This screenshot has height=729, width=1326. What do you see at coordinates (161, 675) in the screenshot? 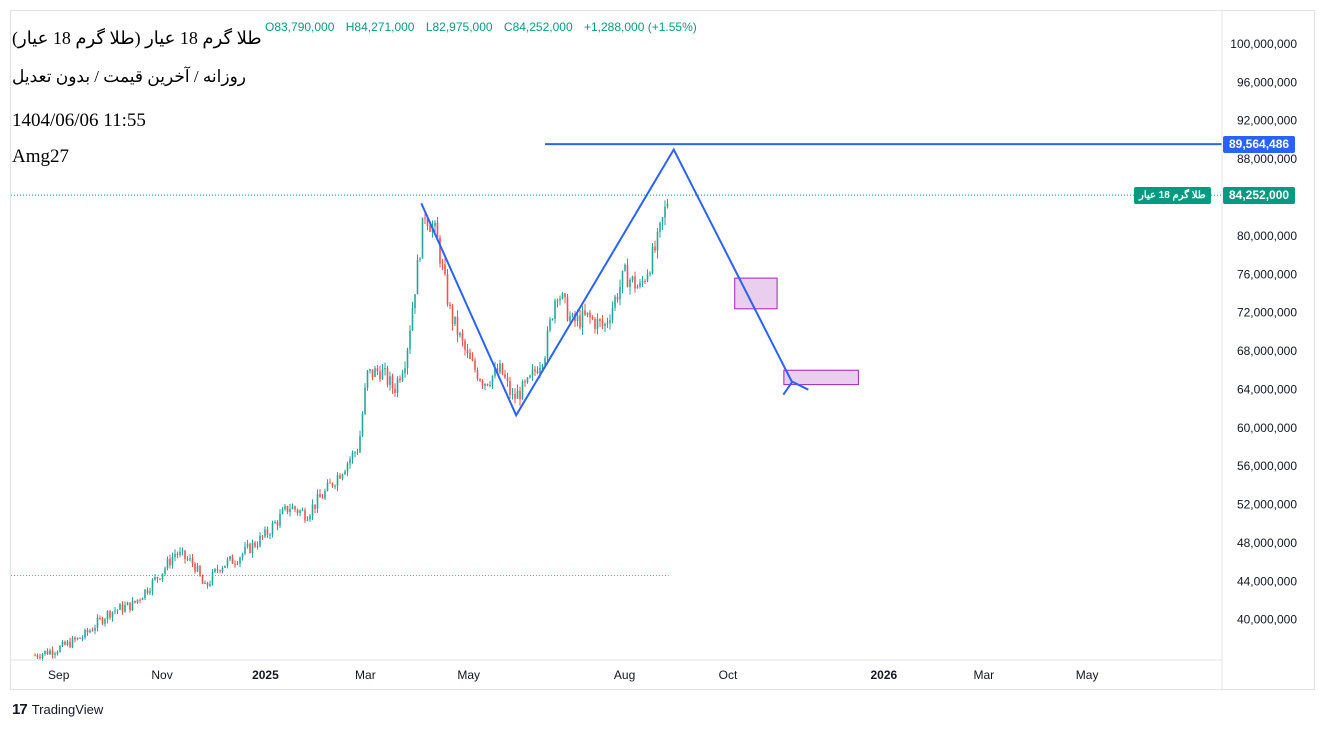
I see `time-tick-label: Nov` at bounding box center [161, 675].